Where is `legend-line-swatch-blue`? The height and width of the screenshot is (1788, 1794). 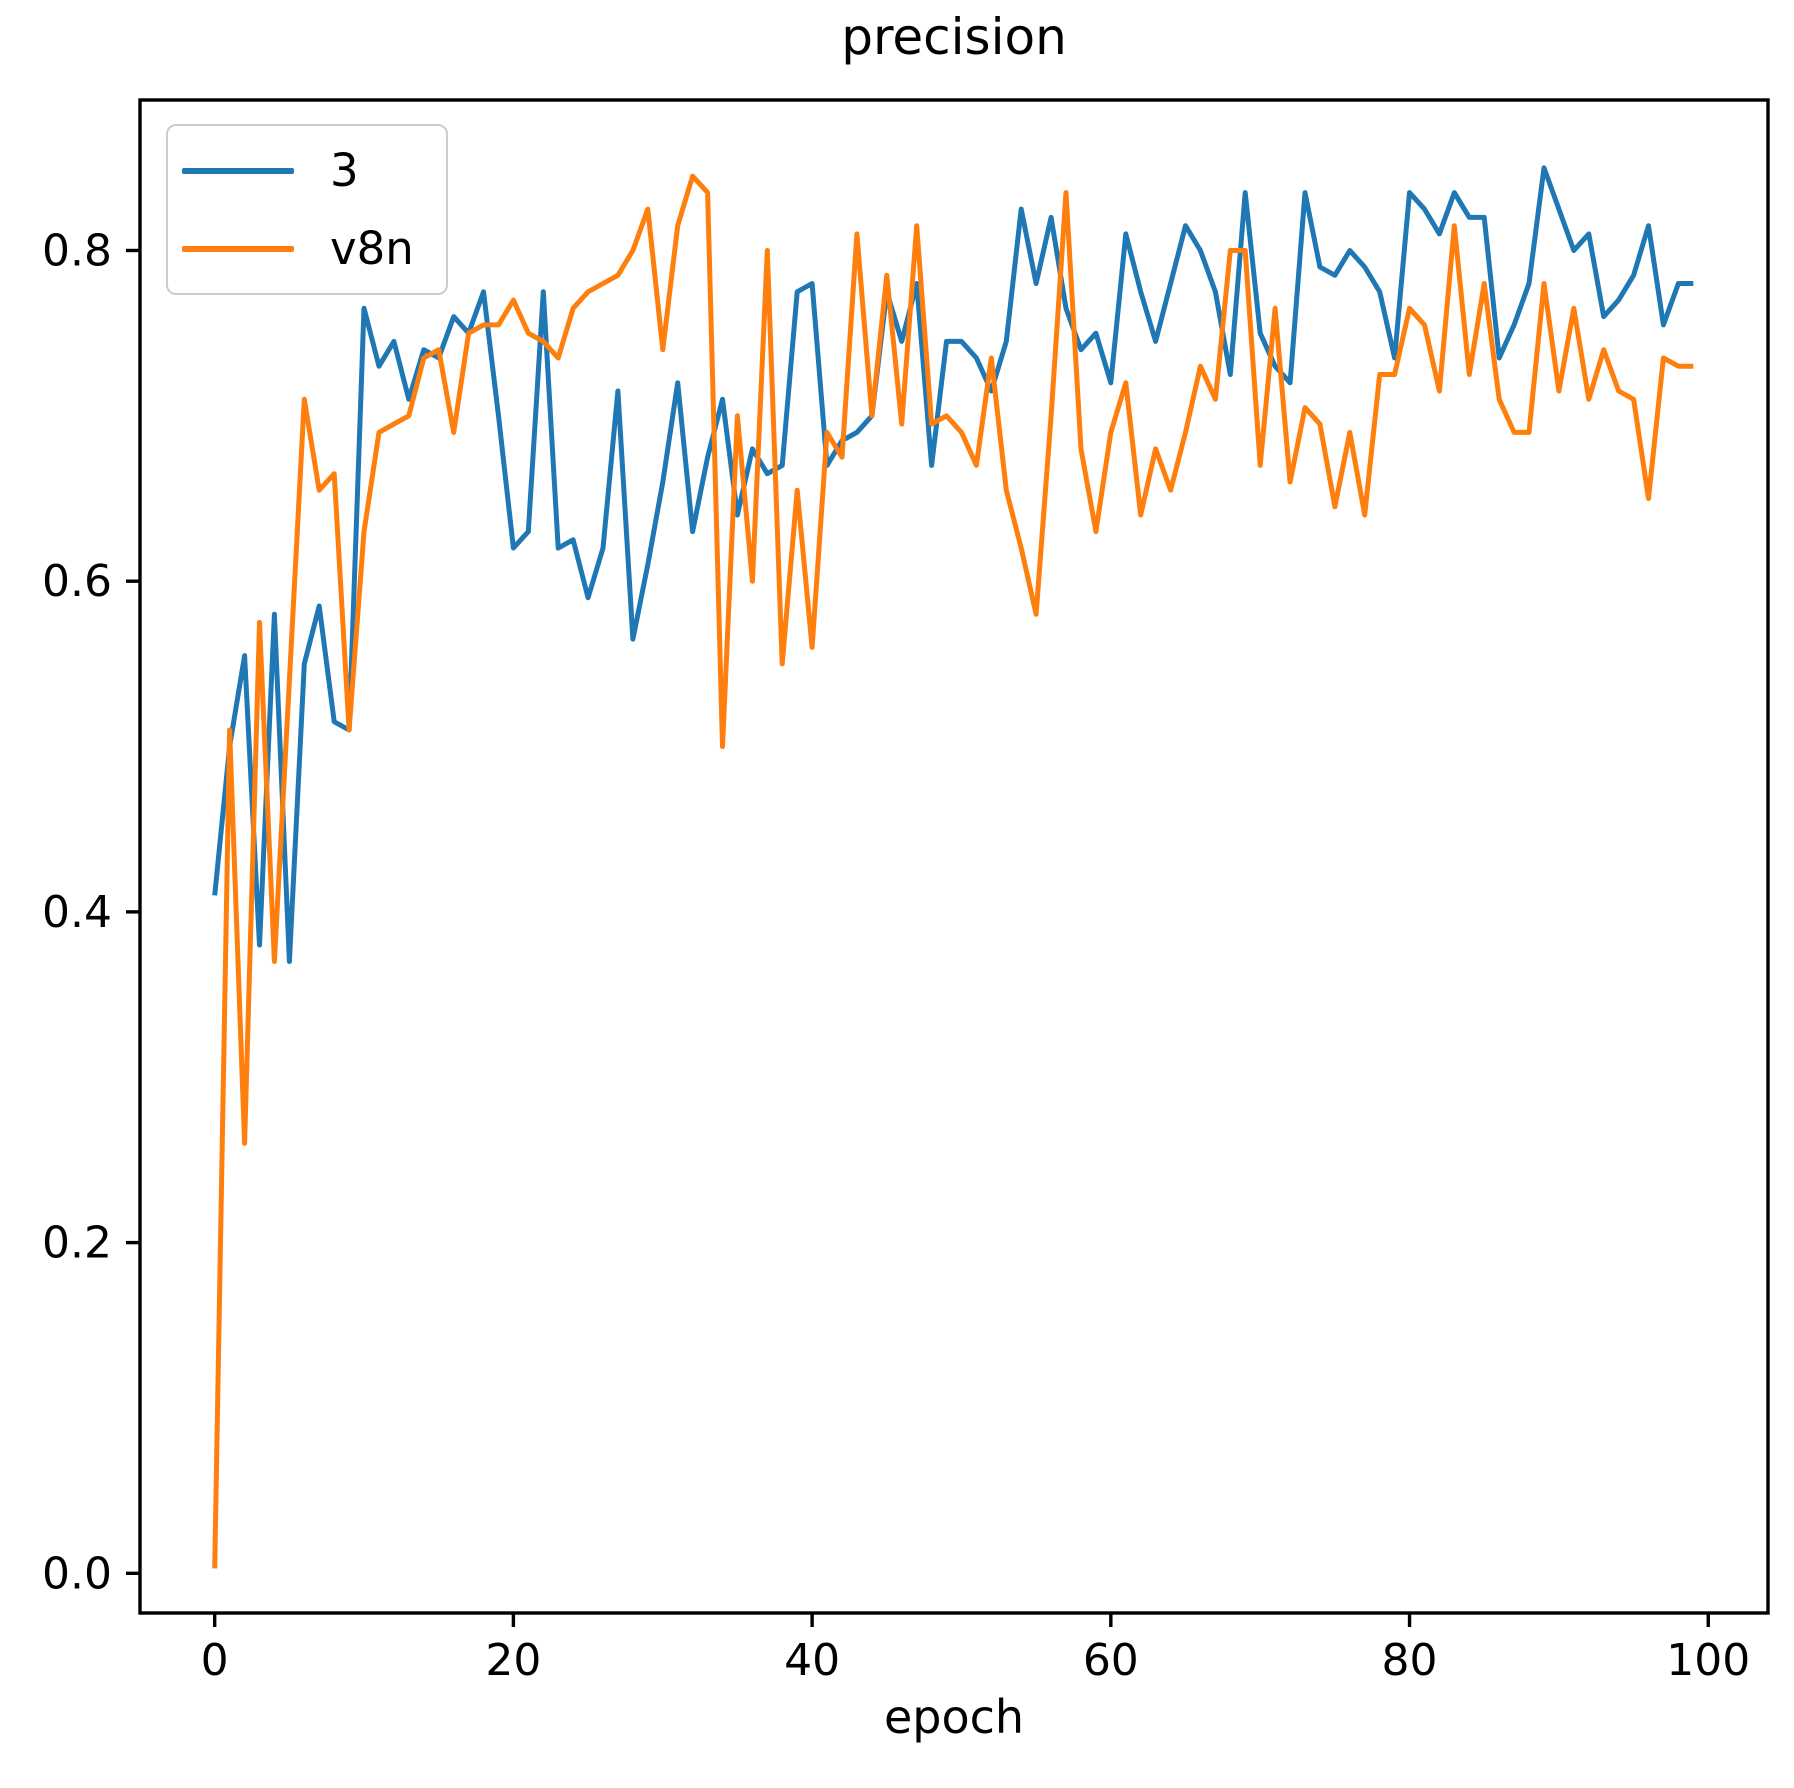
legend-line-swatch-blue is located at coordinates (238, 170).